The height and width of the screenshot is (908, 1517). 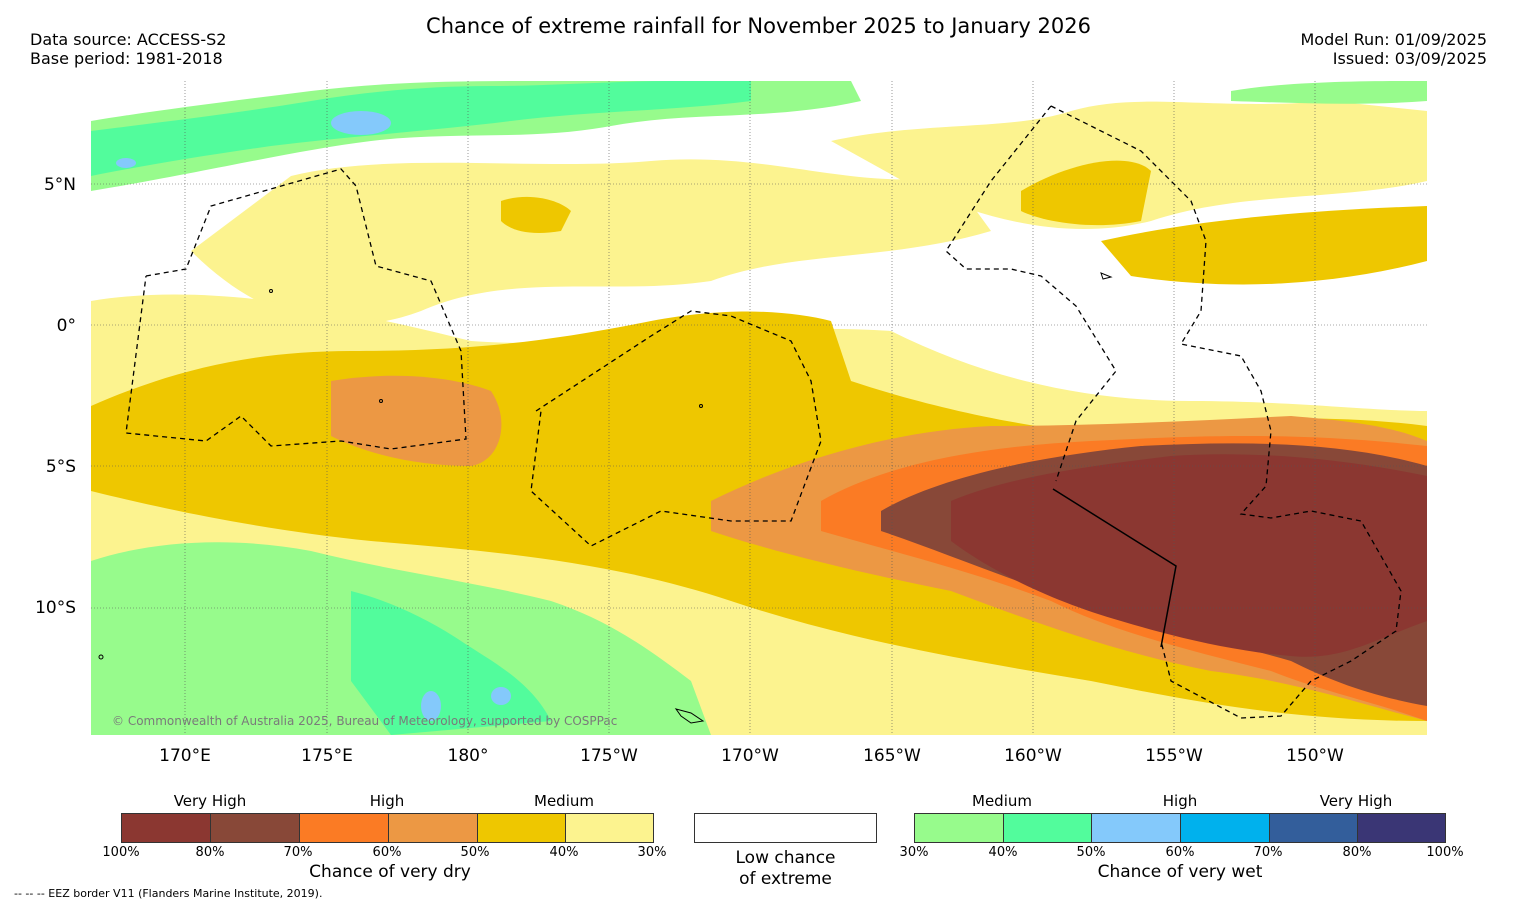 I want to click on lon-label-175w: 175°W, so click(x=609, y=756).